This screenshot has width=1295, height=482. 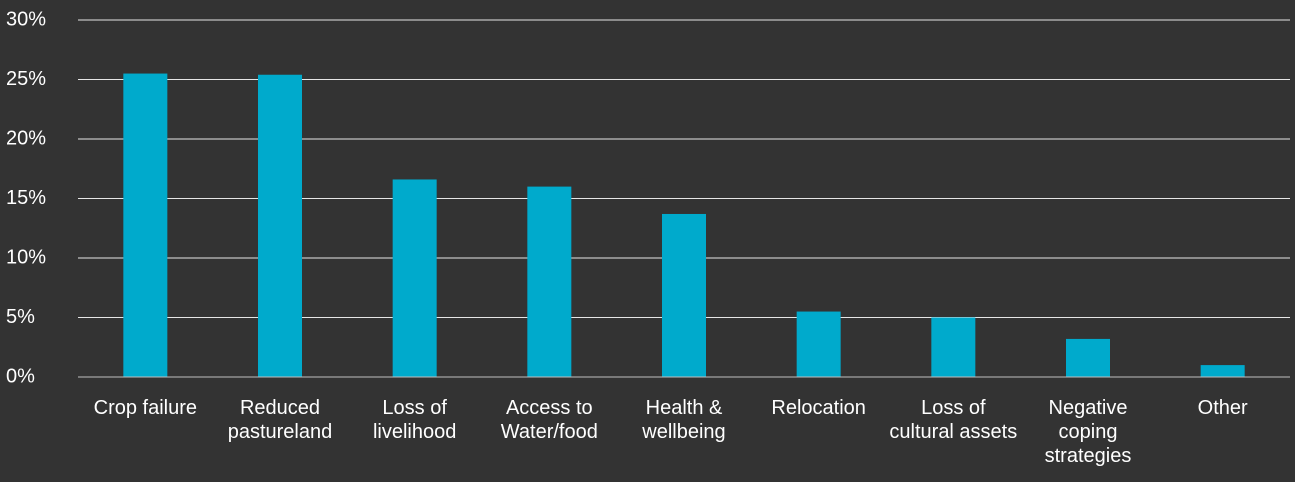 I want to click on x-tick-label: Loss of livelihood, so click(x=414, y=420).